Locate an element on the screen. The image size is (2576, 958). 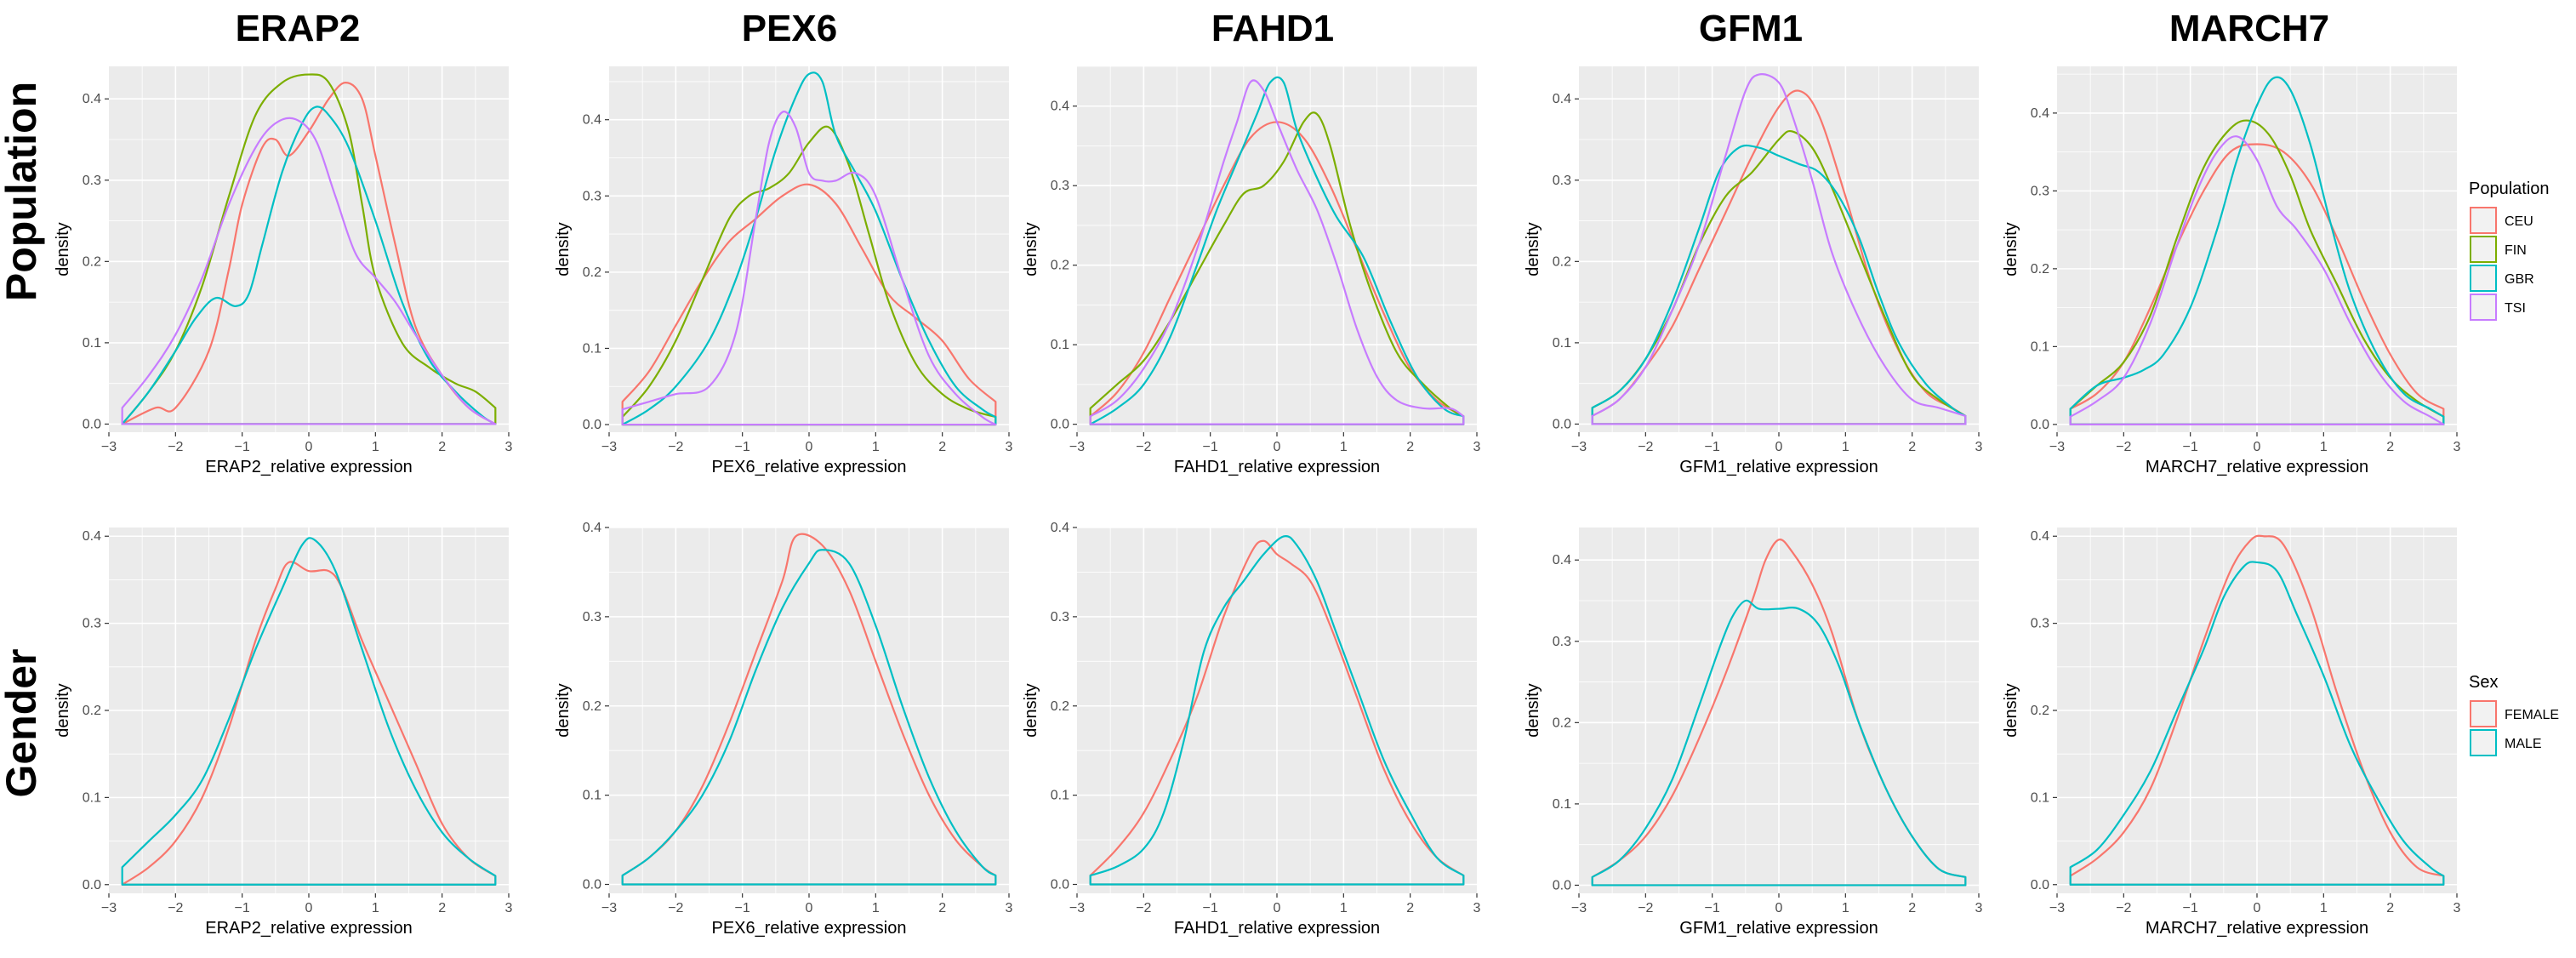
legend-label-male: MALE is located at coordinates (2523, 744).